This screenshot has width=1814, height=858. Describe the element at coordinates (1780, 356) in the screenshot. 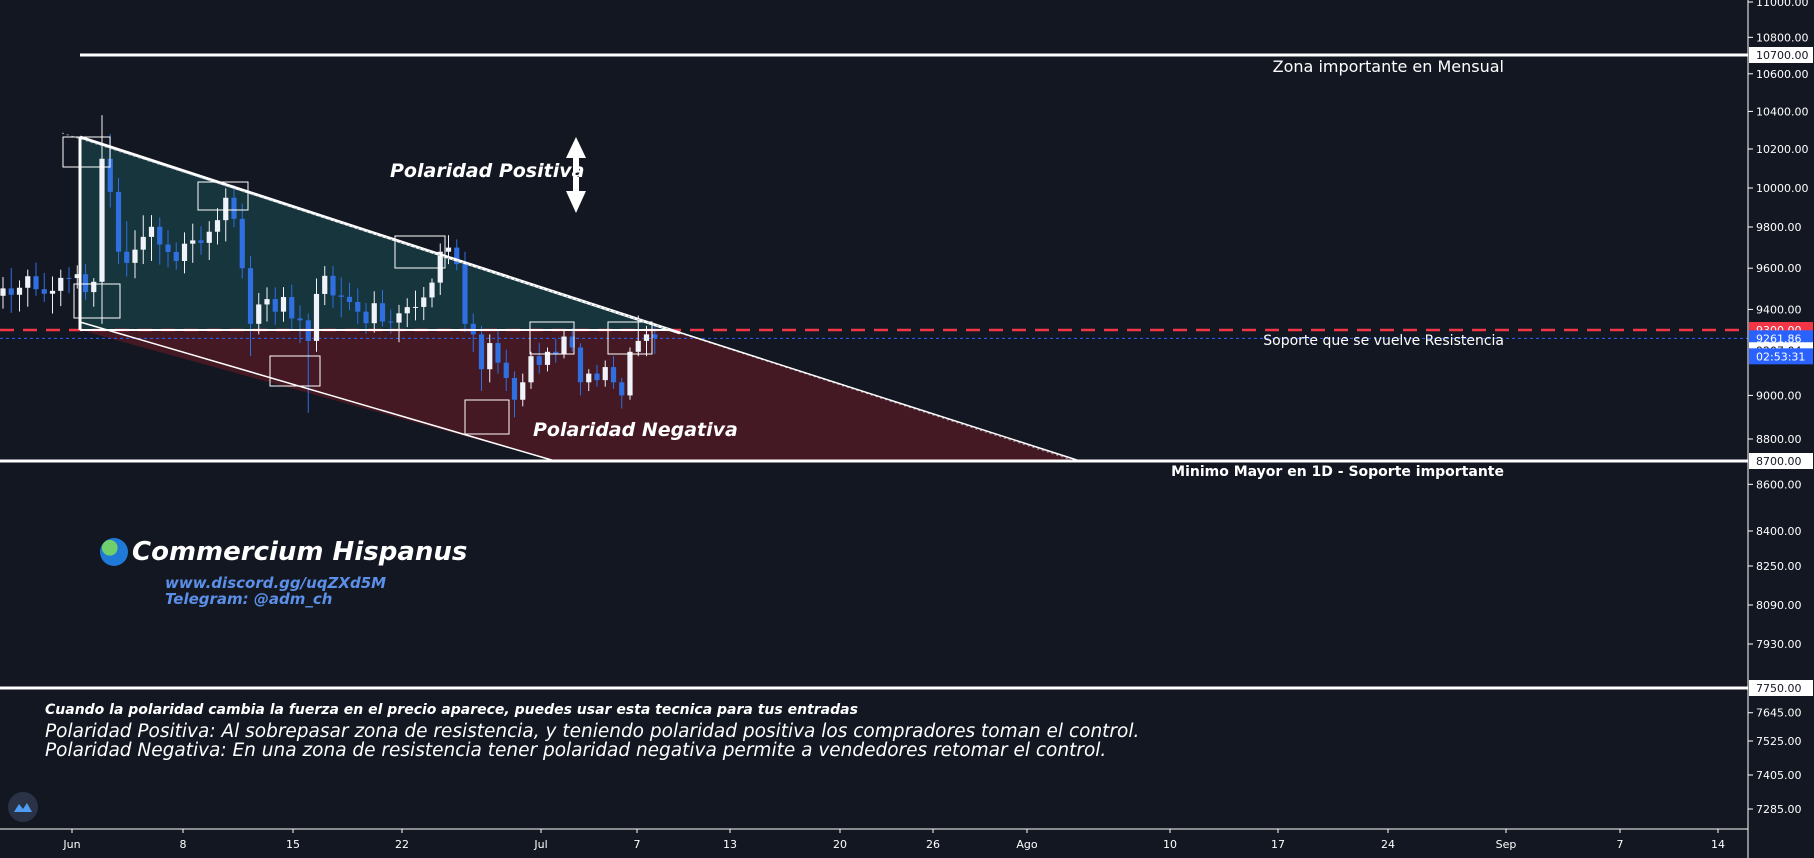

I see `countdown-label: 02:53:31` at that location.